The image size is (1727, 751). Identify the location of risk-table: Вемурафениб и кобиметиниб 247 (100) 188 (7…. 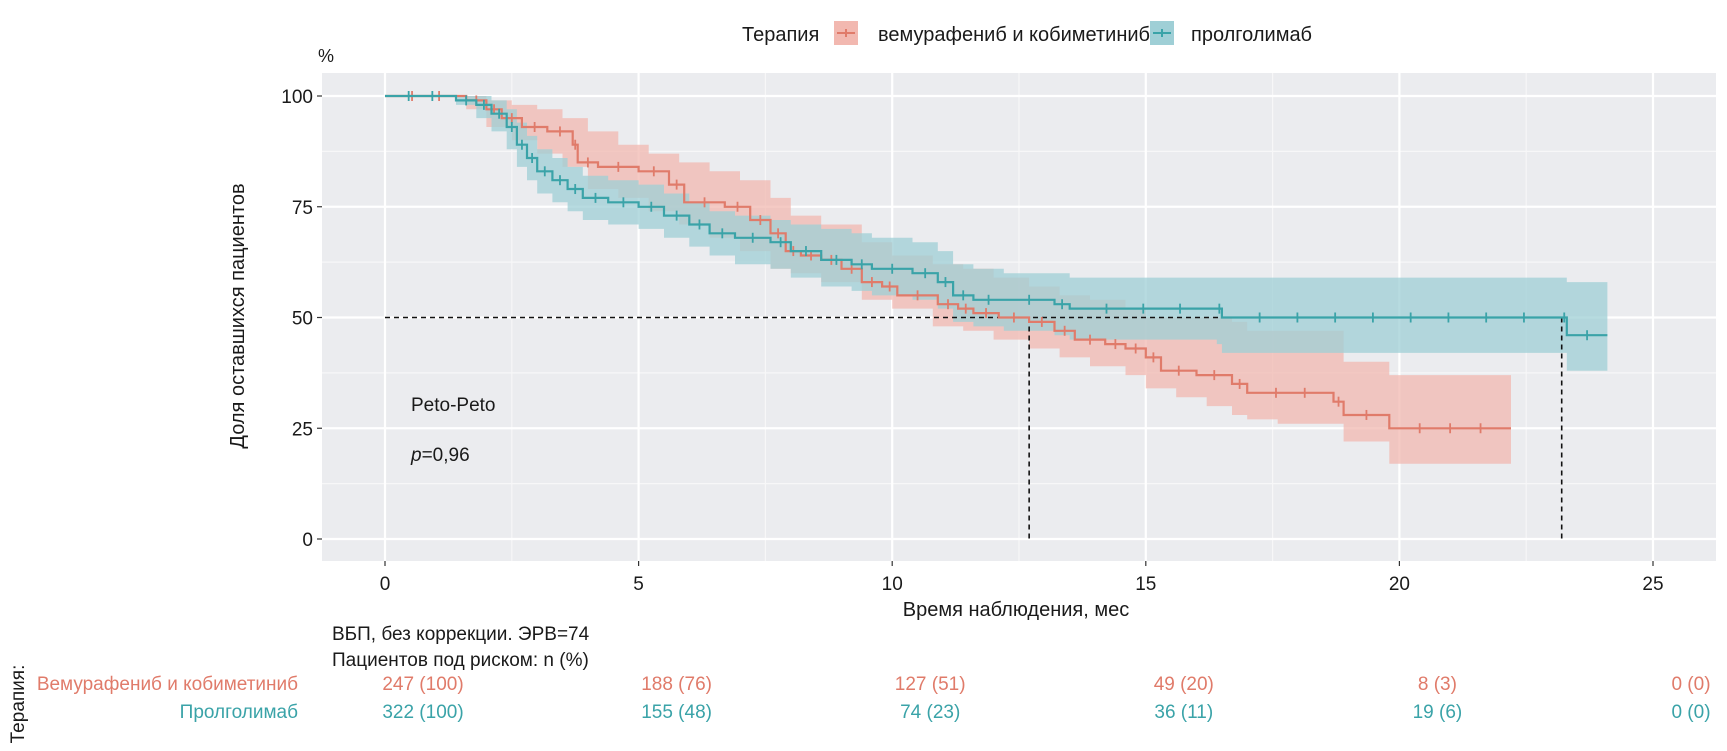
(874, 698).